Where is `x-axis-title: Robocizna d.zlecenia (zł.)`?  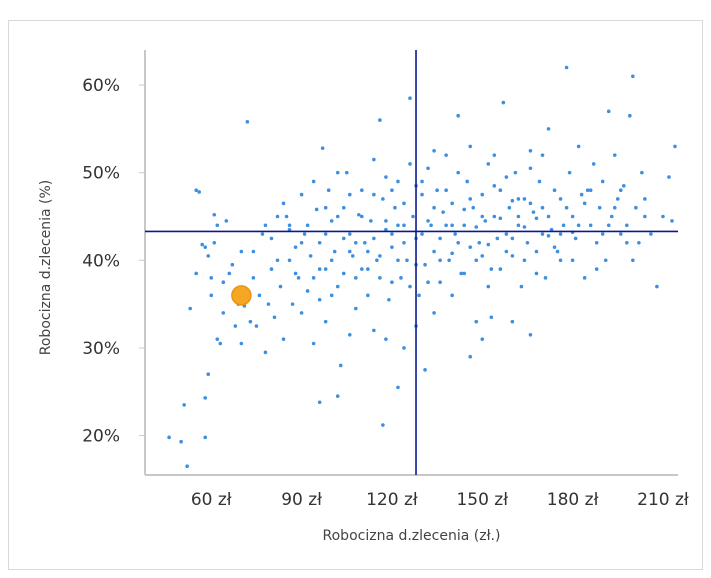
x-axis-title: Robocizna d.zlecenia (zł.) is located at coordinates (412, 536).